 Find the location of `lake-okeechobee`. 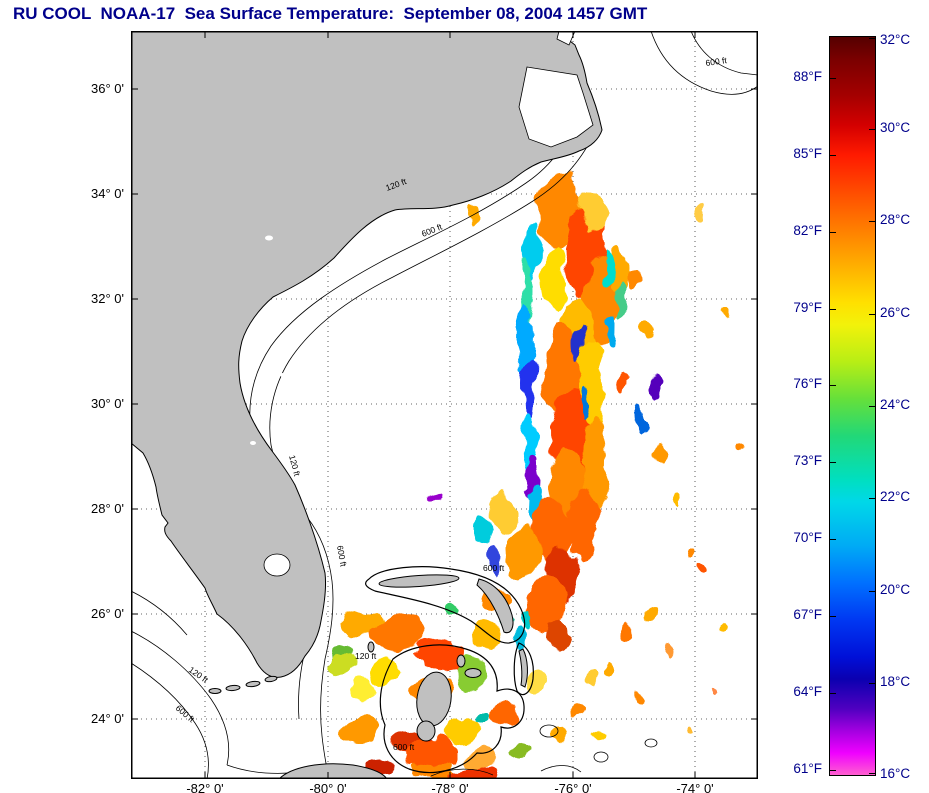

lake-okeechobee is located at coordinates (277, 565).